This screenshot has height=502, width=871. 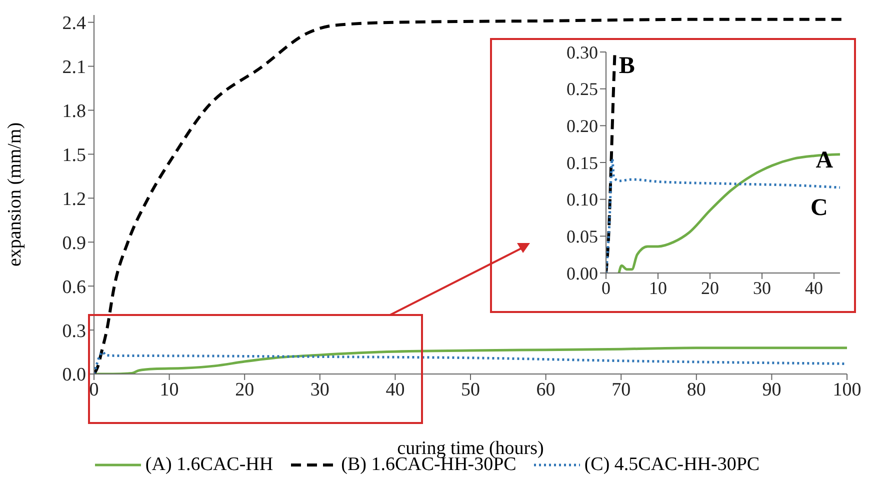 I want to click on annotation: C, so click(x=819, y=208).